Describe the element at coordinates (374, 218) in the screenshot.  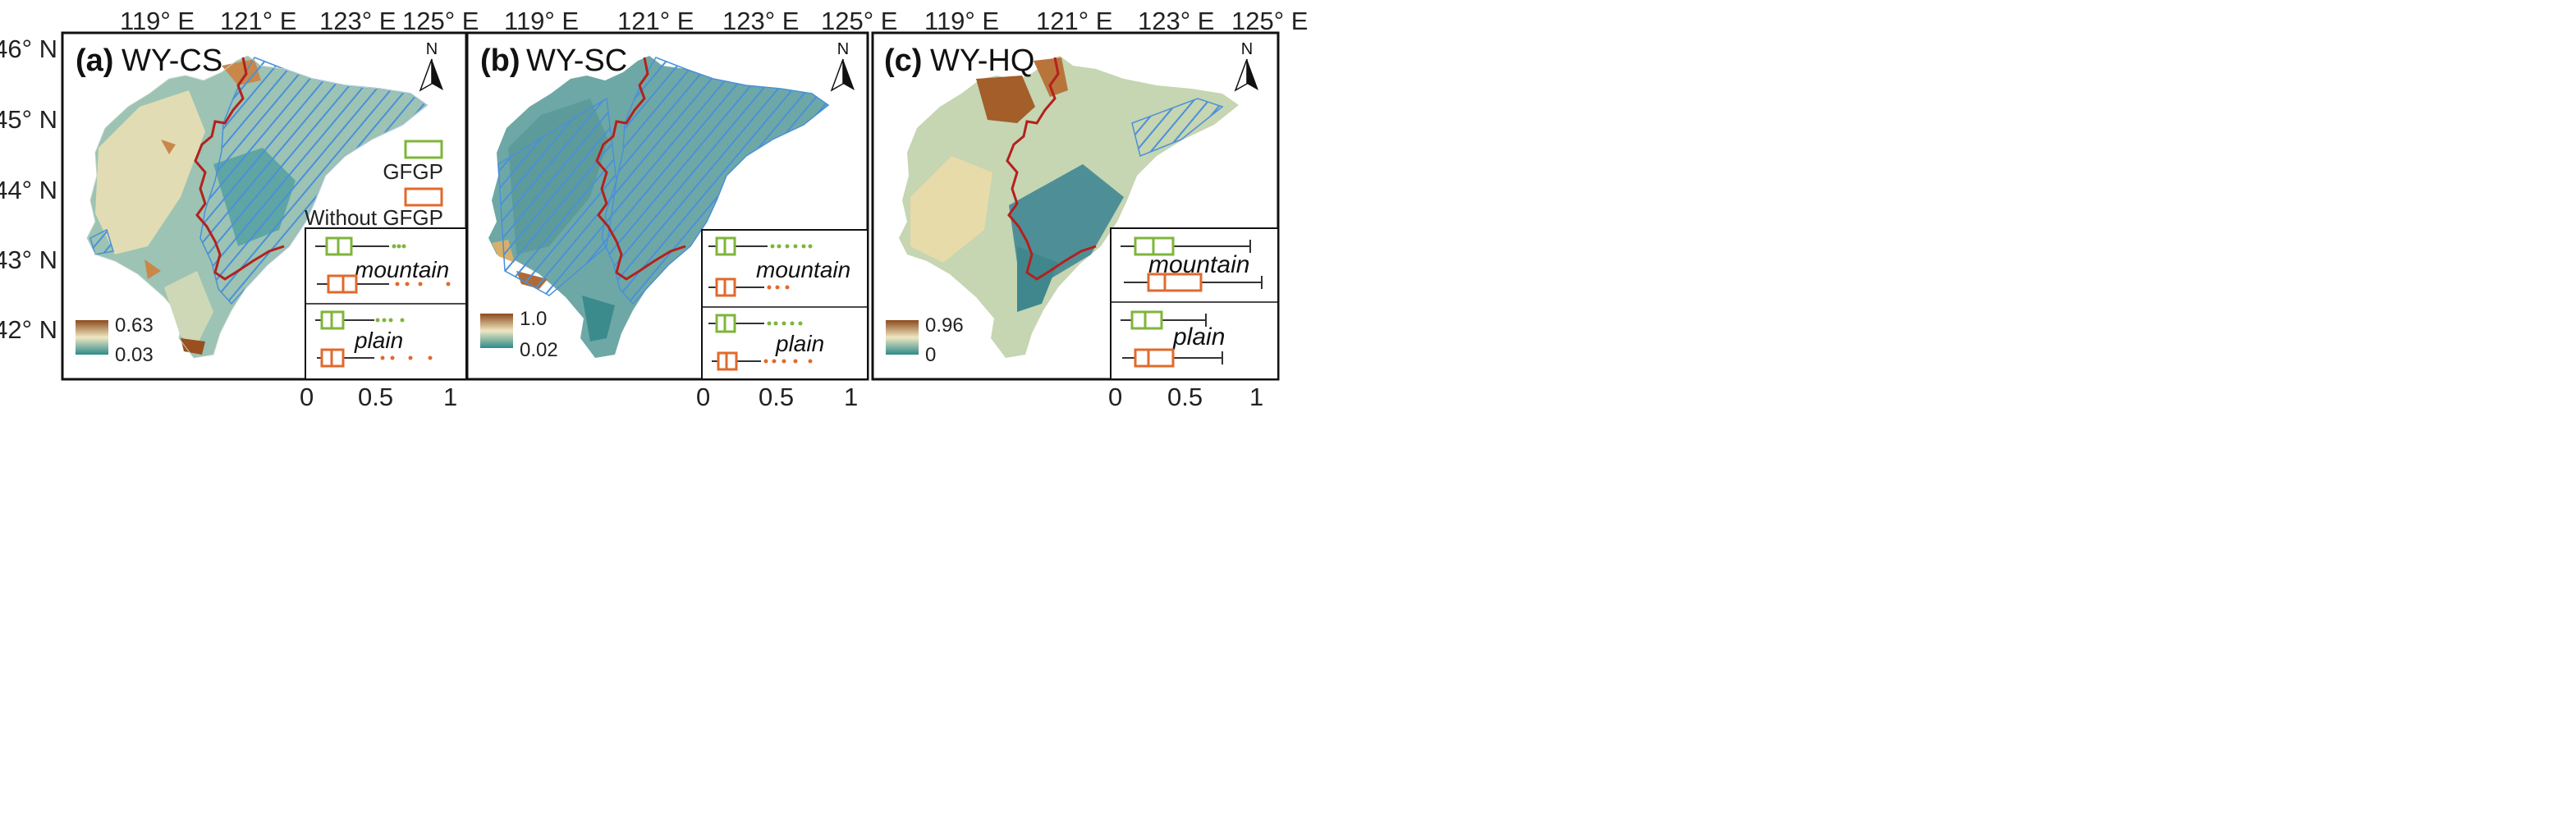
I see `legend-without-label: Without GFGP` at that location.